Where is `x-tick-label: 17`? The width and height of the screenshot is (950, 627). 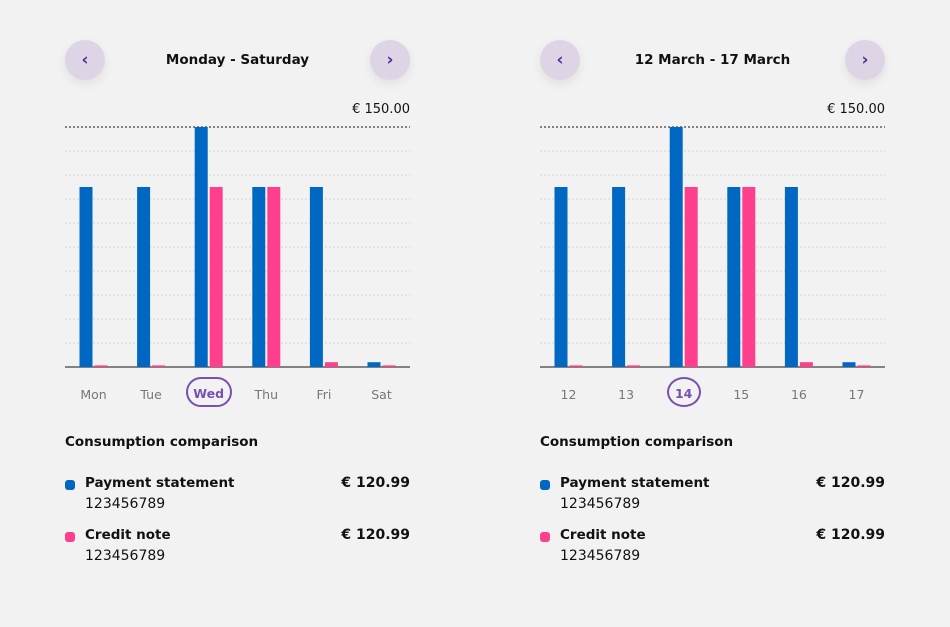
x-tick-label: 17 is located at coordinates (856, 394).